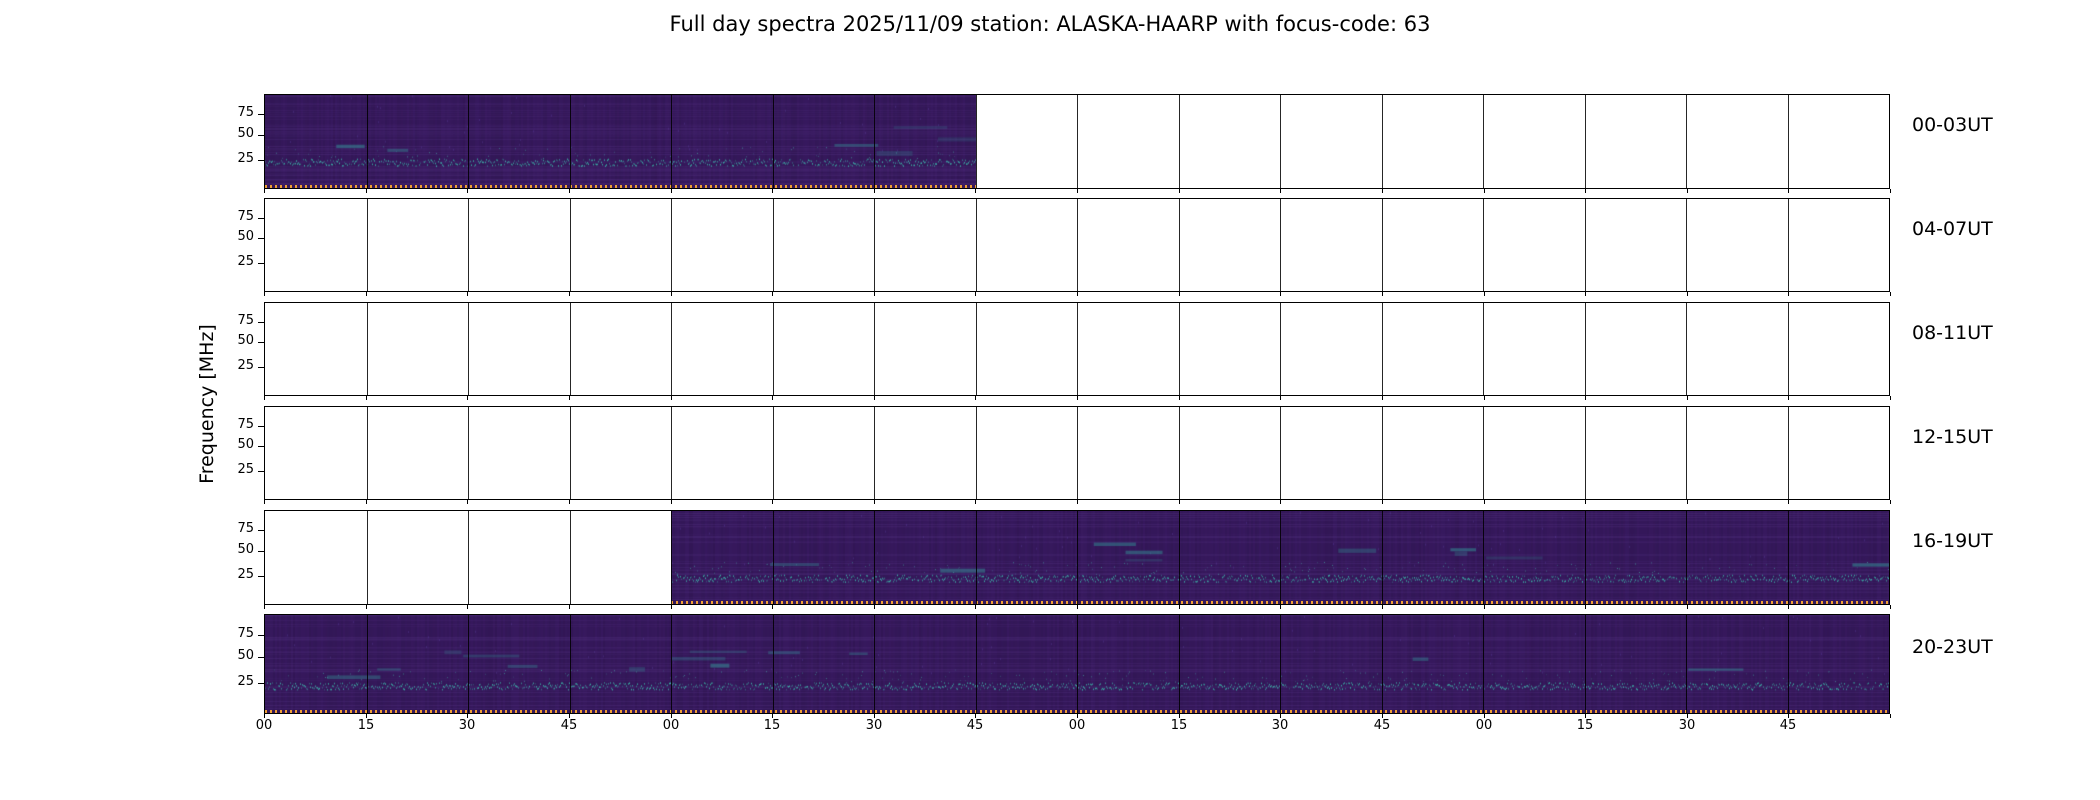 This screenshot has height=800, width=2100. Describe the element at coordinates (1952, 437) in the screenshot. I see `row-time-label: 12-15UT` at that location.